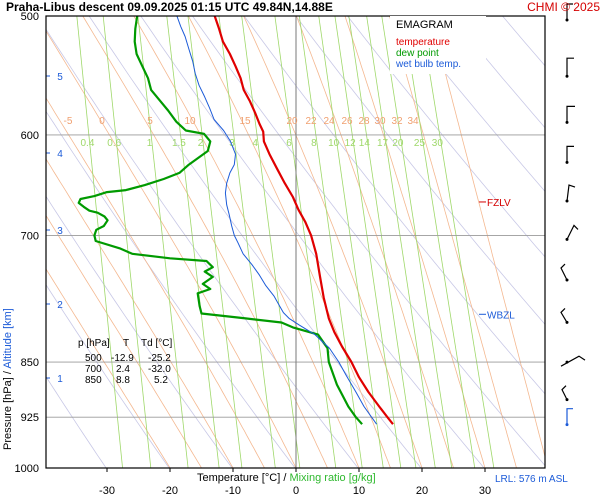 Image resolution: width=600 pixels, height=500 pixels. Describe the element at coordinates (364, 121) in the screenshot. I see `moist-adiabat-label: 28` at that location.